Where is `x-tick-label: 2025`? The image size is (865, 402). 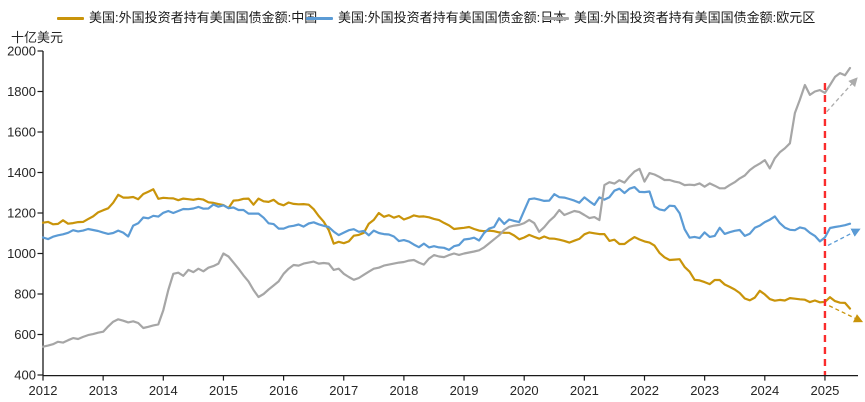
x-tick-label: 2025 is located at coordinates (824, 390).